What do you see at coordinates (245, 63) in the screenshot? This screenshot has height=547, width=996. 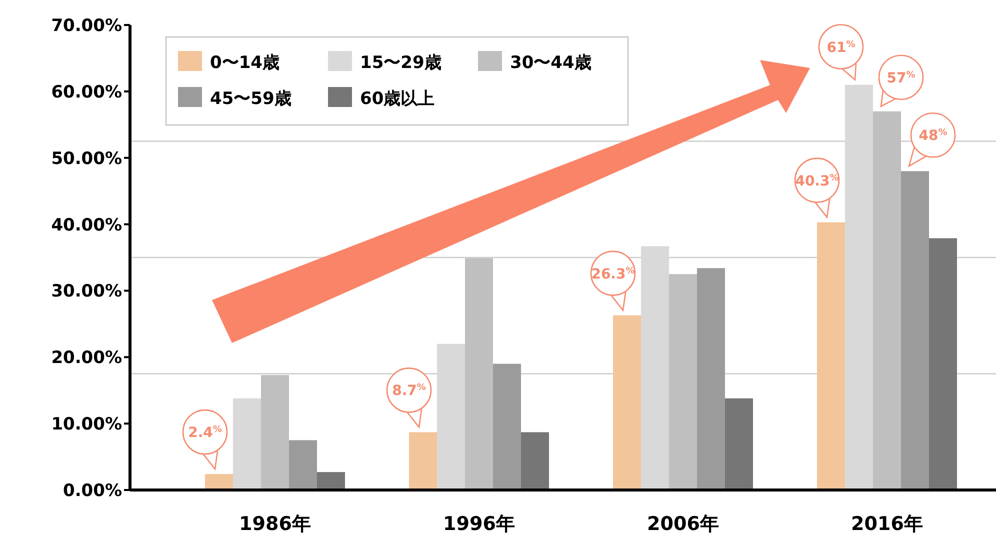 I see `legend-label: 0〜14歳` at bounding box center [245, 63].